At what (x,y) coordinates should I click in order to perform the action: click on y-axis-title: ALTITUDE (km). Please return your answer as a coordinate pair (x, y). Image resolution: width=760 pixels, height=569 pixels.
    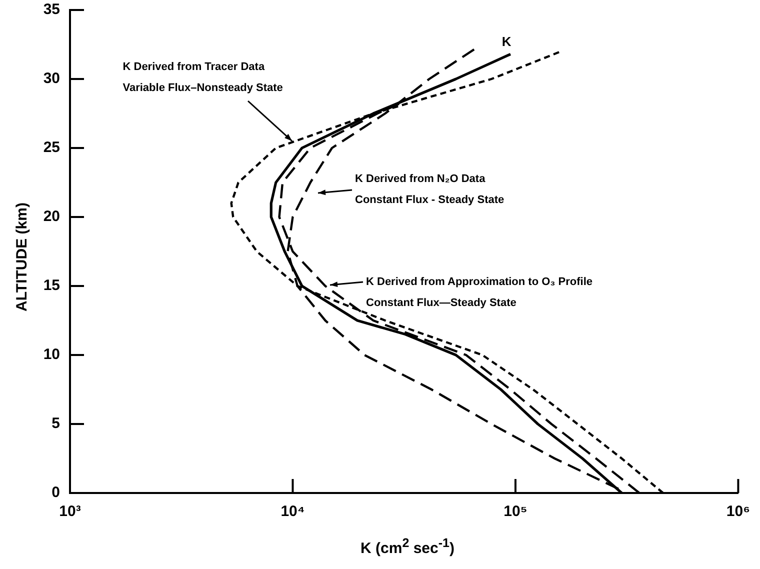
    Looking at the image, I should click on (22, 257).